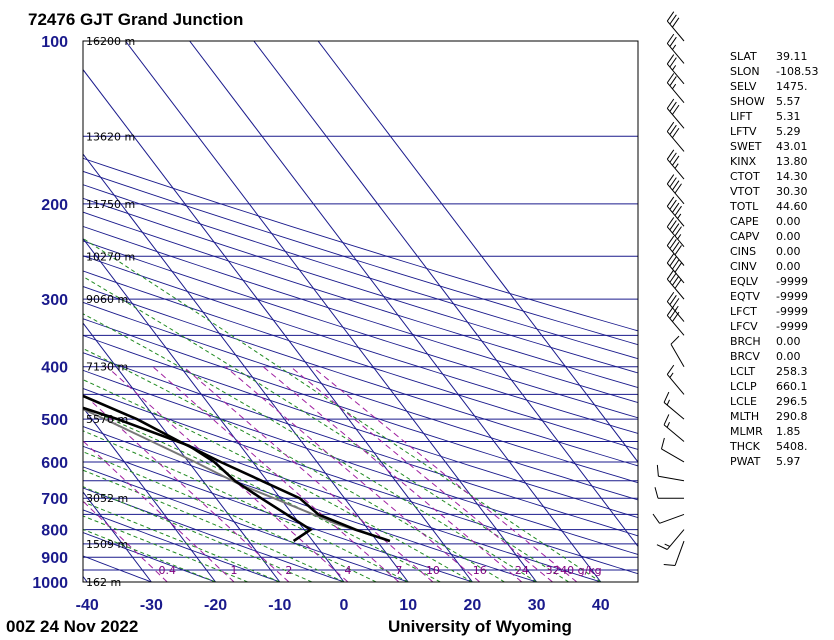  I want to click on index-name: LIFT, so click(741, 116).